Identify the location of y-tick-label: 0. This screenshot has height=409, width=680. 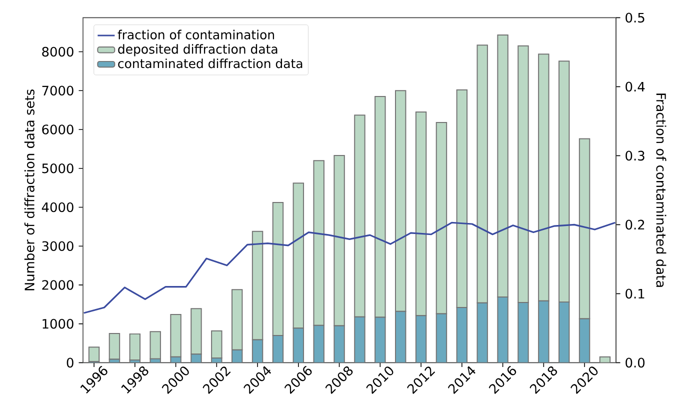
(70, 363).